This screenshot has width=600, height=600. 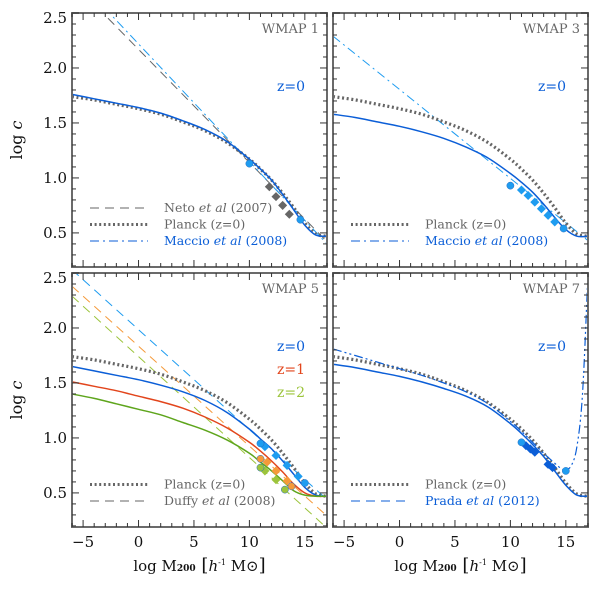 What do you see at coordinates (551, 289) in the screenshot?
I see `panel-title: WMAP 7` at bounding box center [551, 289].